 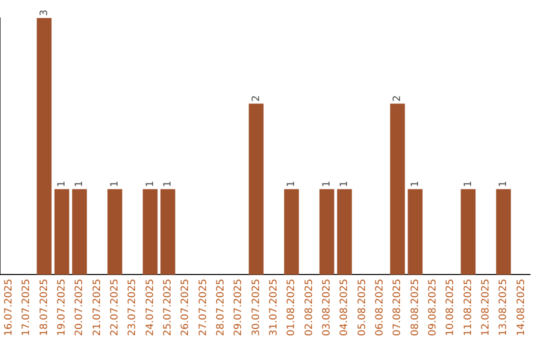 I want to click on x-tick-label: 27.07.2025, so click(x=203, y=307).